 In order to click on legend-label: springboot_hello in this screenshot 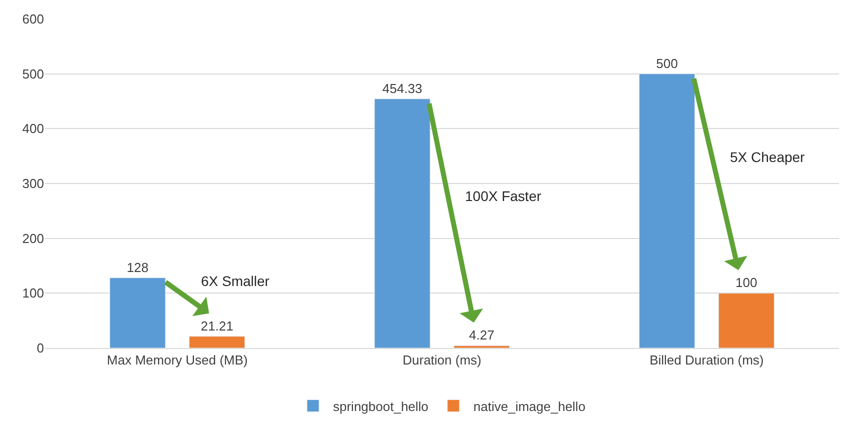, I will do `click(380, 406)`.